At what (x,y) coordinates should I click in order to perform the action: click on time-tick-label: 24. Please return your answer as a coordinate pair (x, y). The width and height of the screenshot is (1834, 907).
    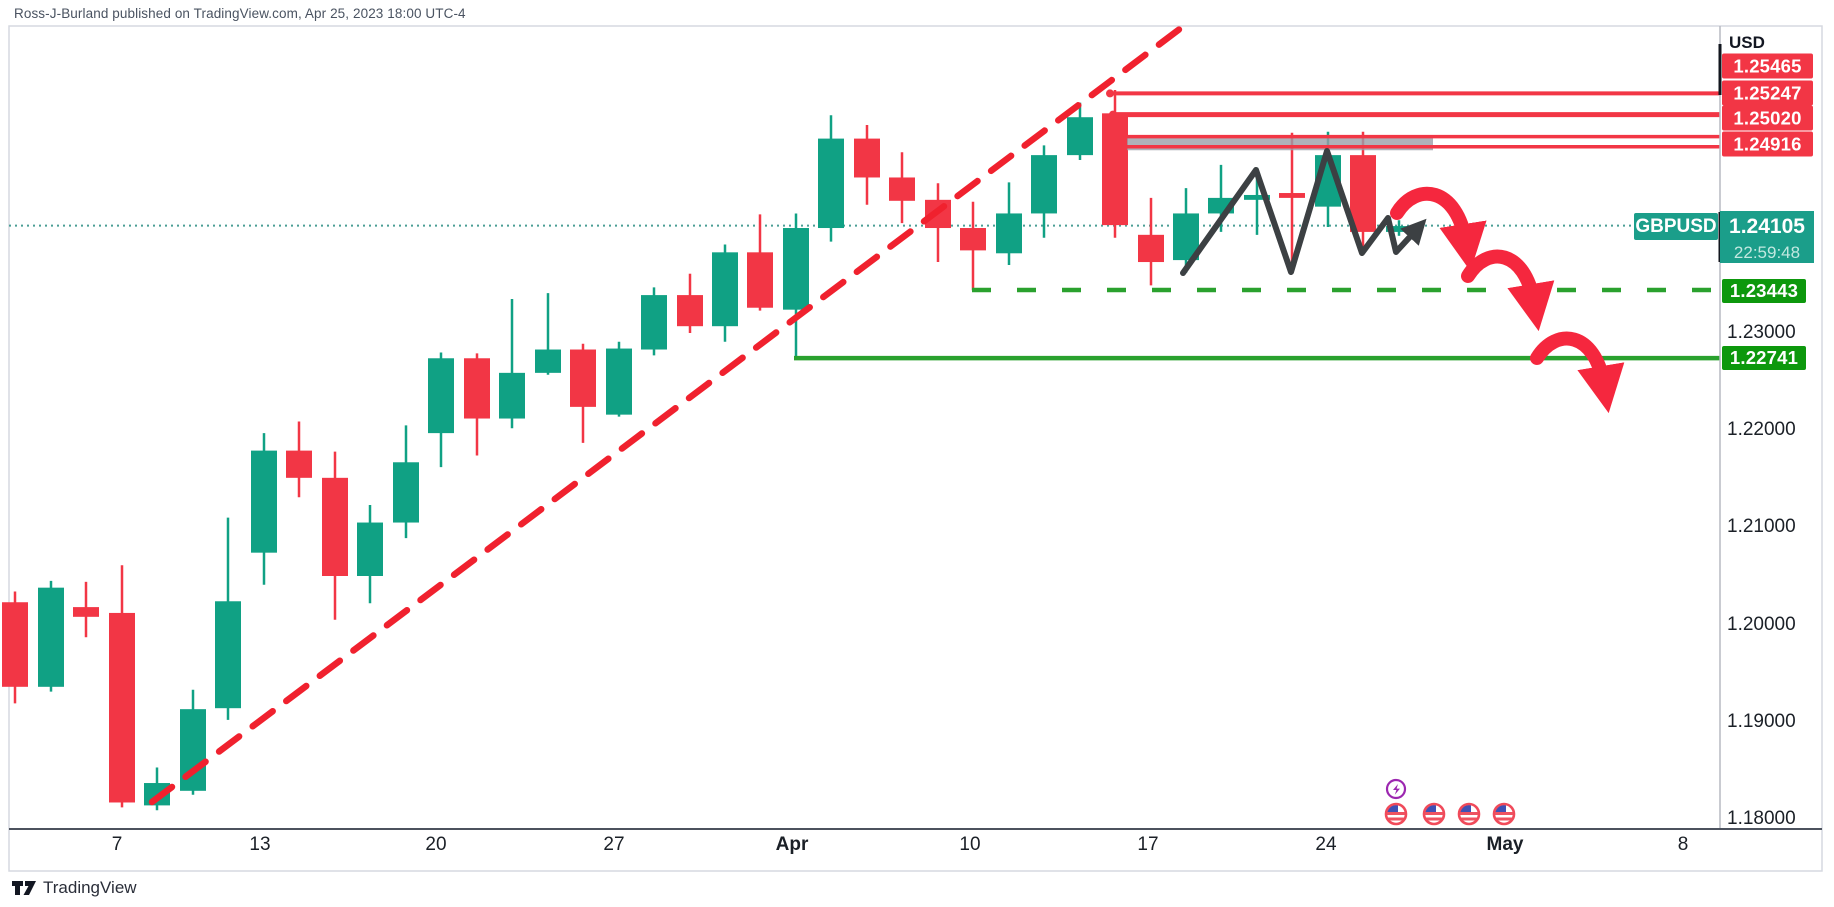
    Looking at the image, I should click on (1326, 844).